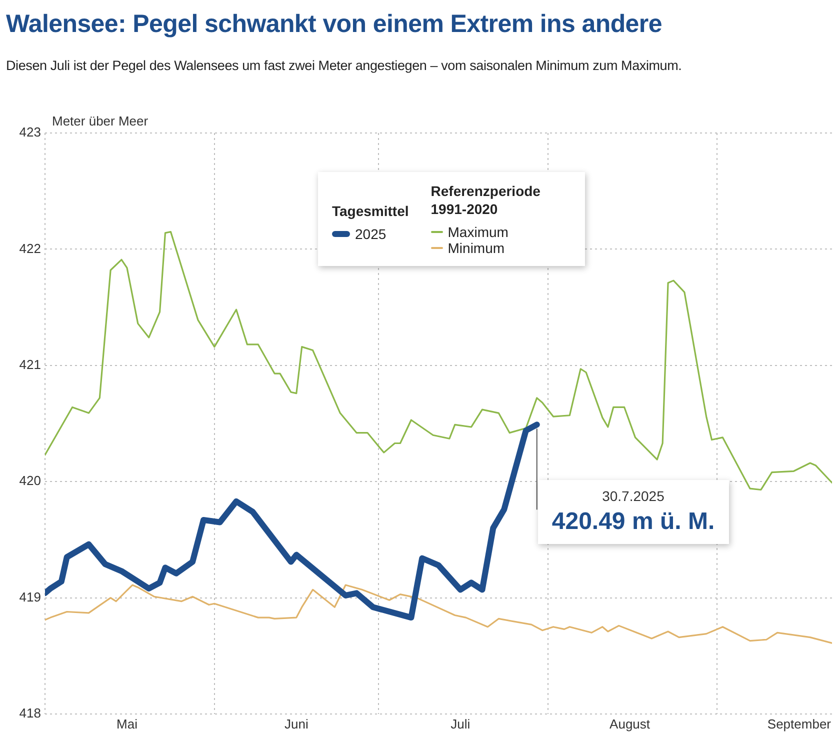  I want to click on y-tick-label: 420, so click(30, 480).